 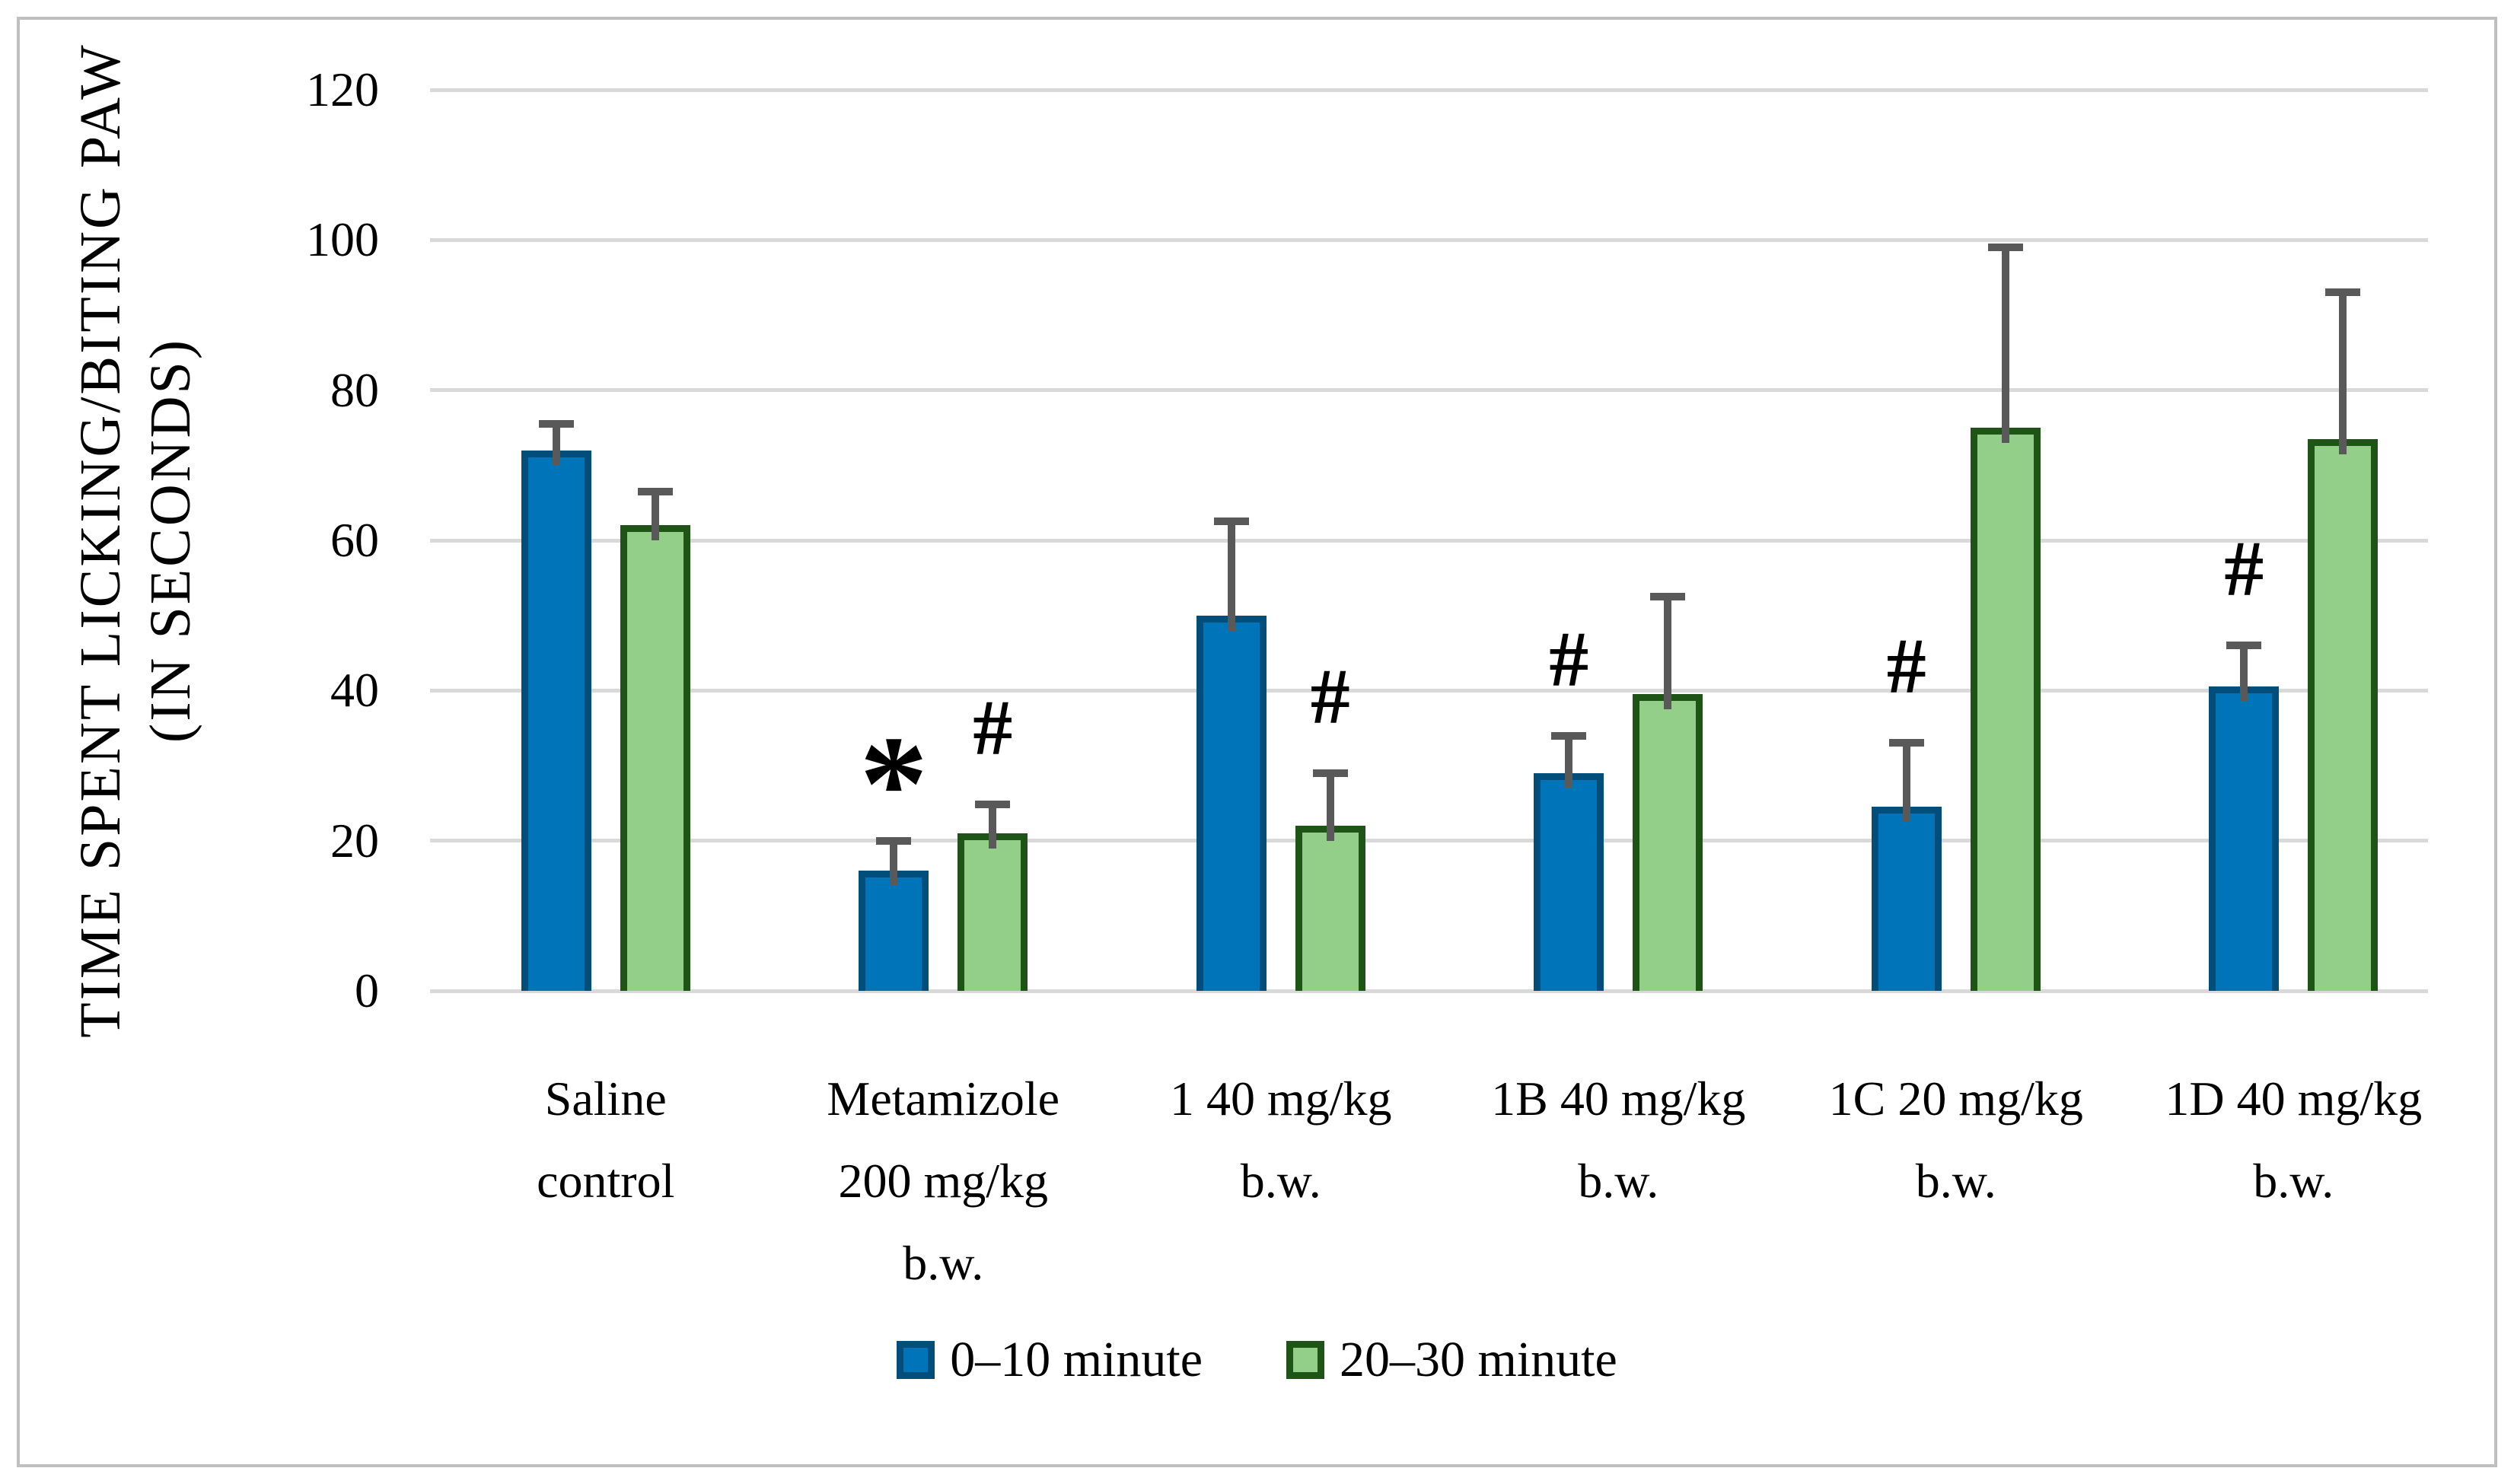 I want to click on x-tick-label: 1 40 mg/kg b.w., so click(x=1280, y=1140).